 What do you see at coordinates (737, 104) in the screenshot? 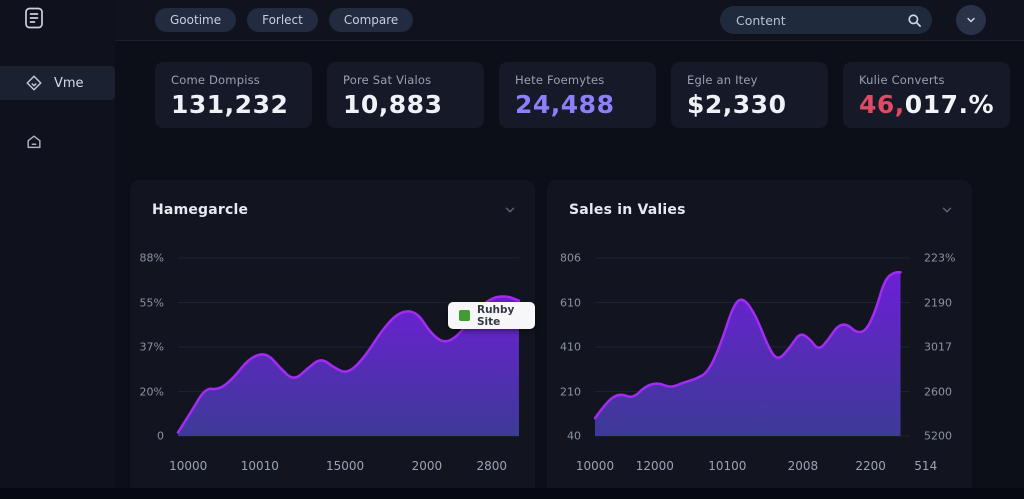
I see `stat-value: $2,330` at bounding box center [737, 104].